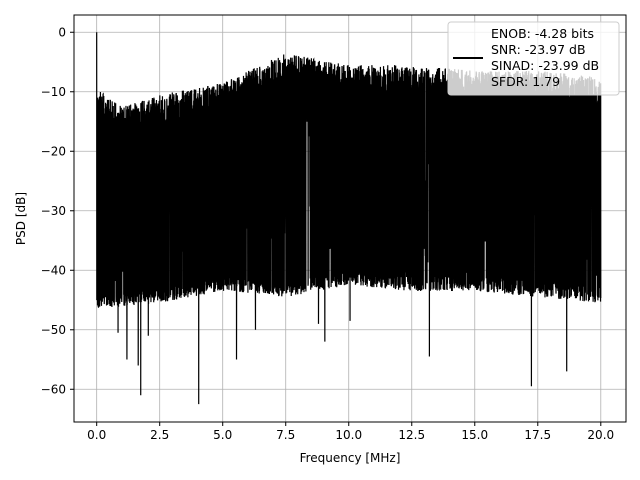 This screenshot has width=640, height=480. Describe the element at coordinates (53, 92) in the screenshot. I see `y-tick-label: −10` at that location.